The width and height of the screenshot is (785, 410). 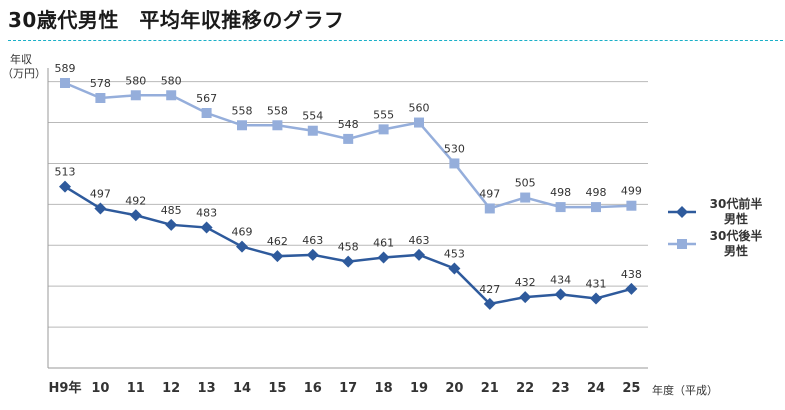 I want to click on legend-marker-diamond, so click(x=682, y=212).